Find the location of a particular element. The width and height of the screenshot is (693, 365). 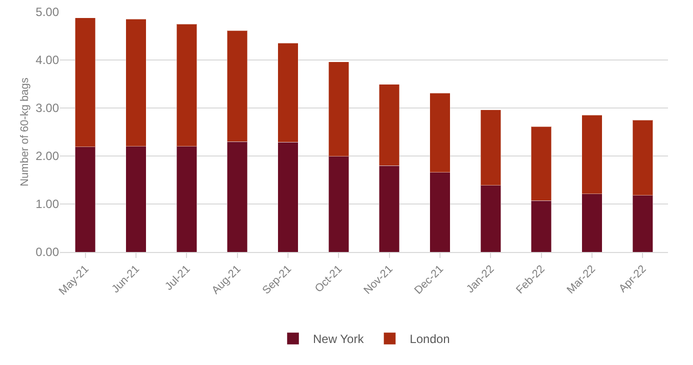

y-tick-label: 1.00 is located at coordinates (48, 204).